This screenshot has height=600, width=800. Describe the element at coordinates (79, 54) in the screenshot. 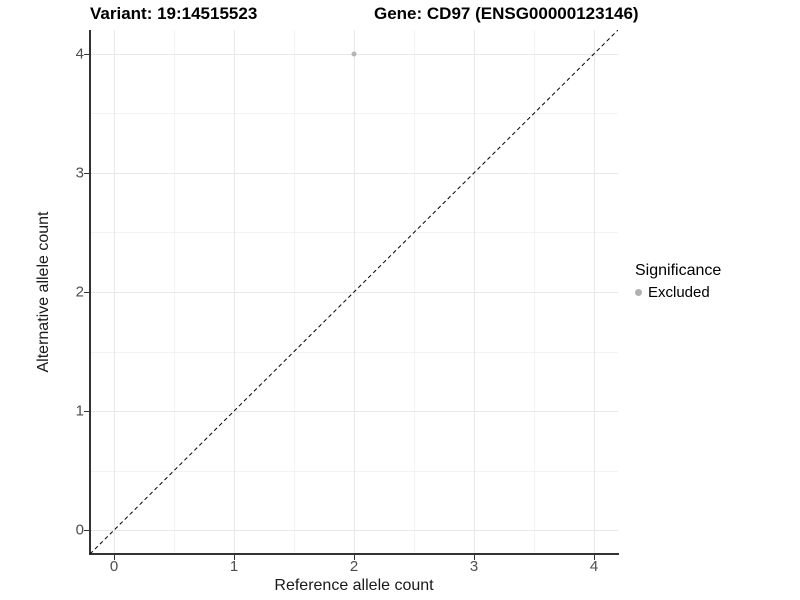

I see `y-tick-label: 4` at that location.